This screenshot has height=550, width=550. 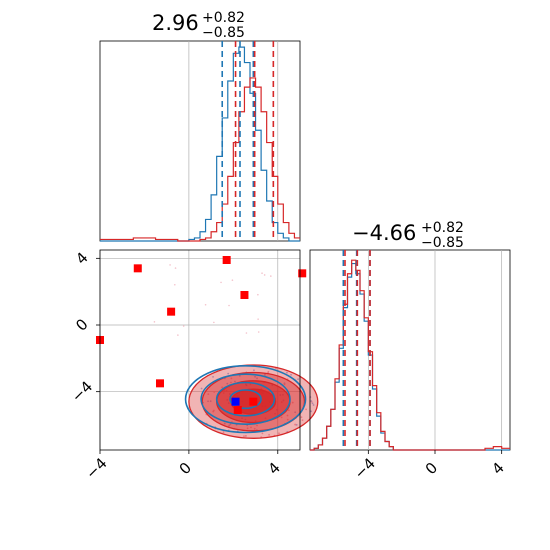 I want to click on panel-top-left-frame, so click(x=200, y=141).